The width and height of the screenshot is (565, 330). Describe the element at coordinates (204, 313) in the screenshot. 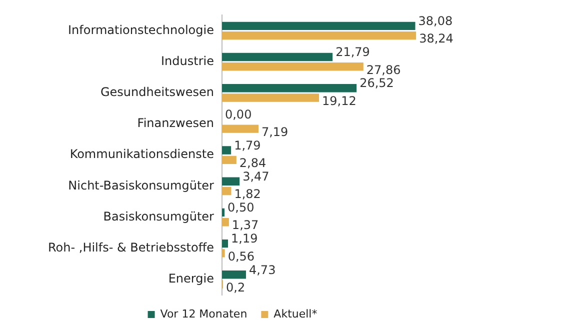

I see `legend-label: Vor 12 Monaten` at that location.